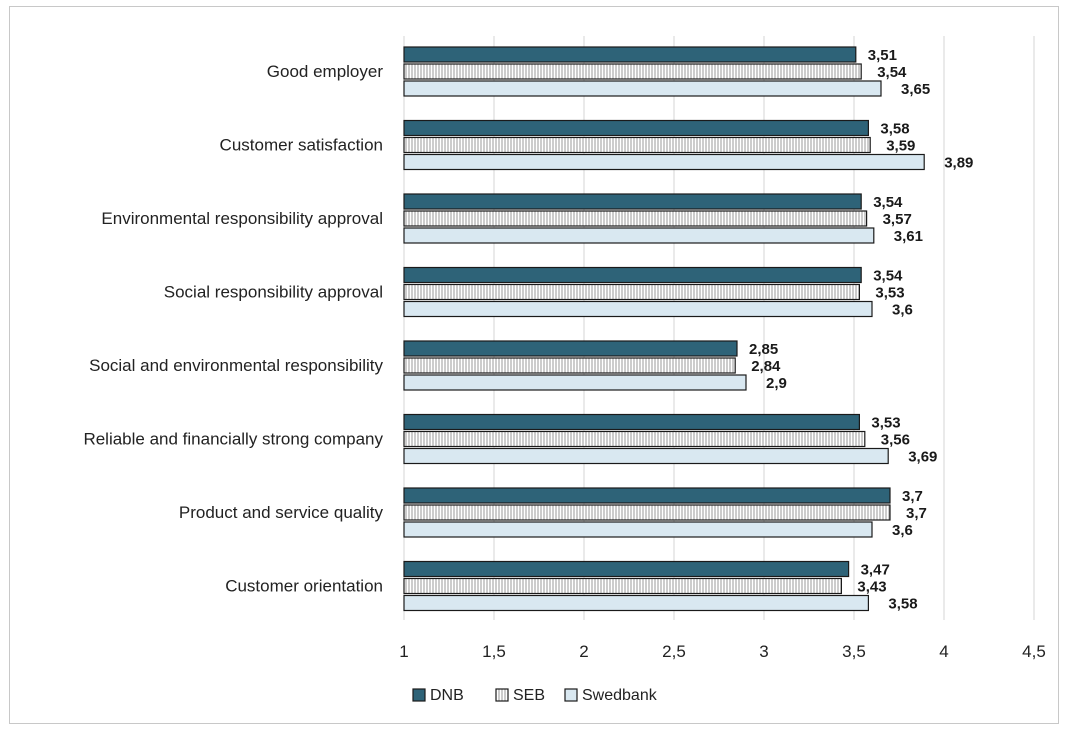  Describe the element at coordinates (447, 695) in the screenshot. I see `legend-label-dnb: DNB` at that location.